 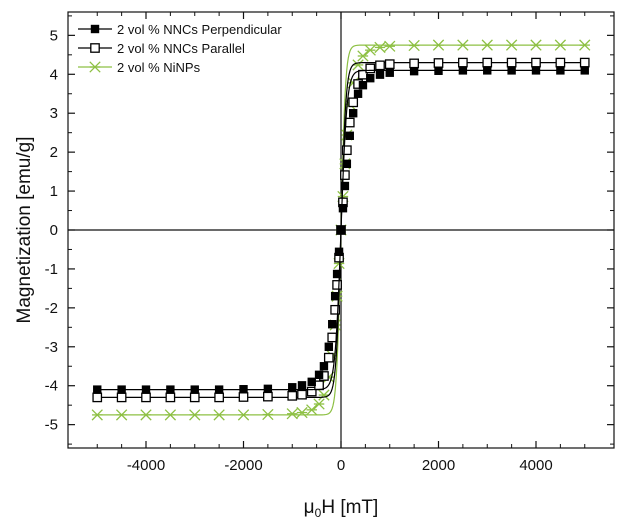 I want to click on legend-item: 2 vol % NNCs Perpendicular, so click(x=180, y=29).